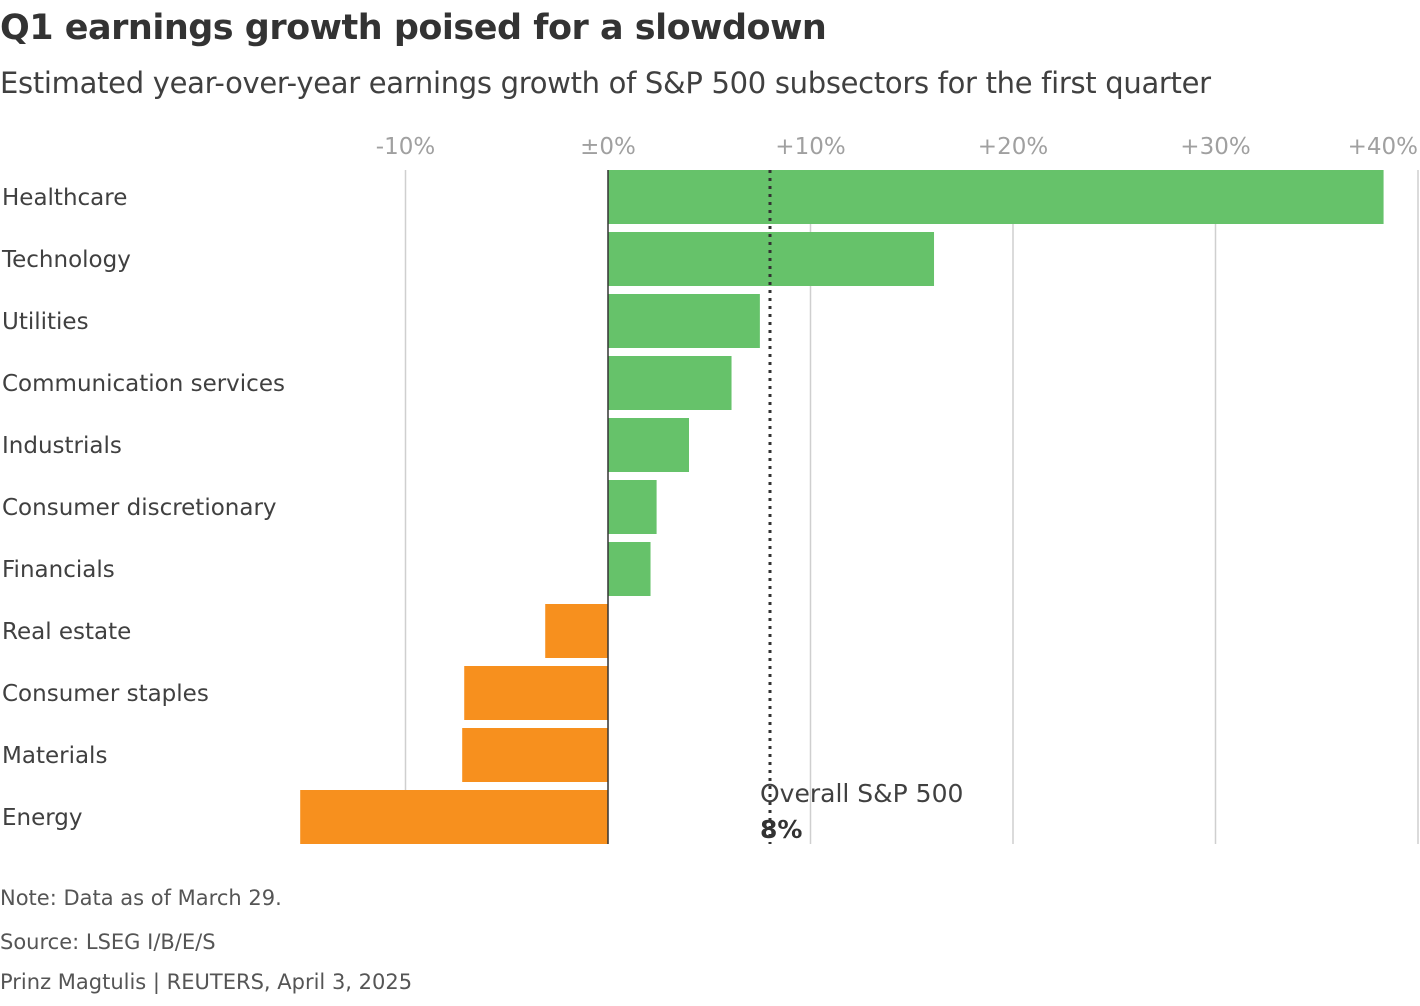 Image resolution: width=1420 pixels, height=1006 pixels. Describe the element at coordinates (66, 260) in the screenshot. I see `category-label: Technology` at that location.